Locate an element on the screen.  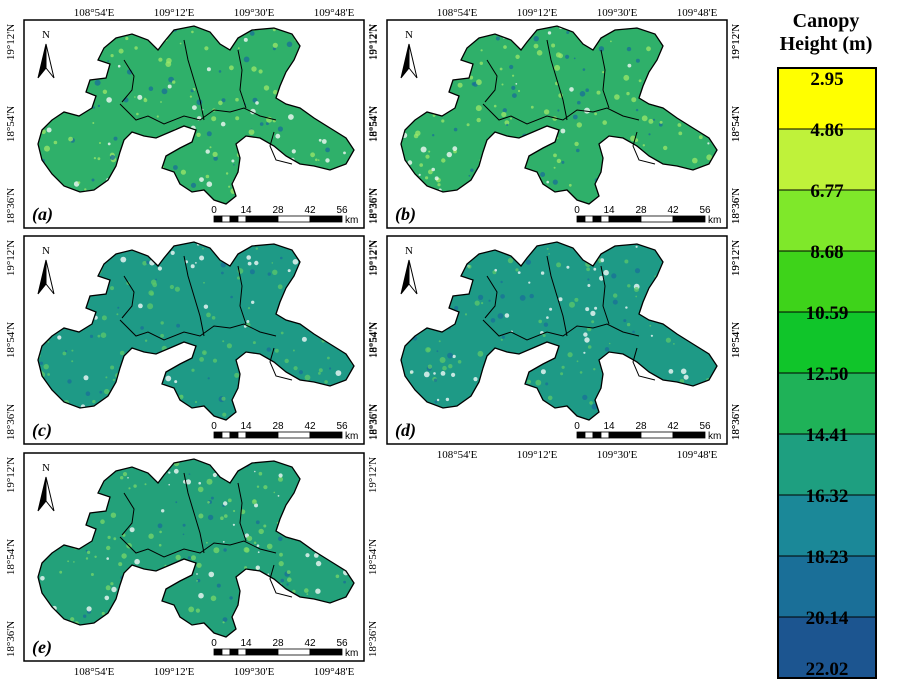
legend-value-label: 8.68 is located at coordinates (826, 252).